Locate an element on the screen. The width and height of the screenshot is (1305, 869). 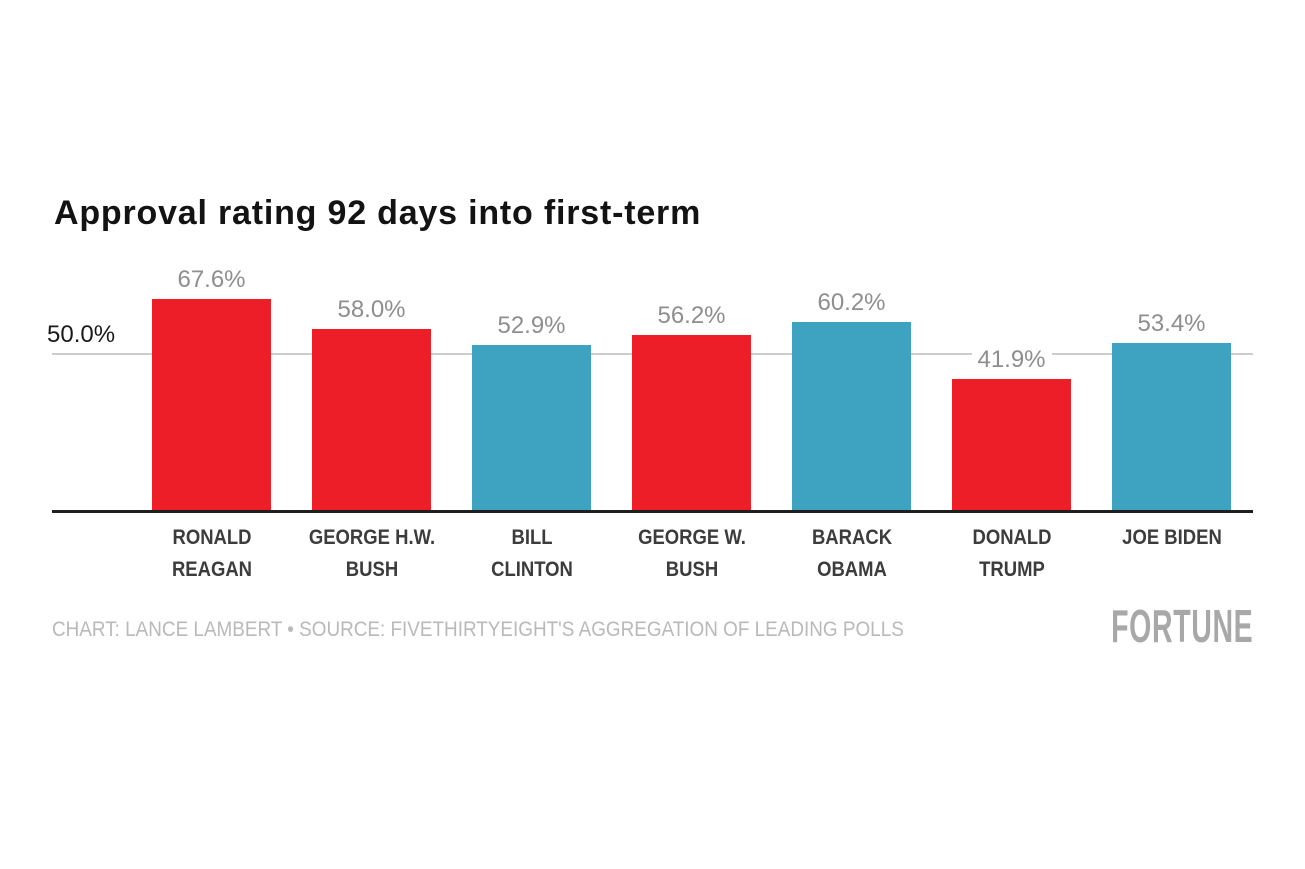
bar-value-label: 53.4% is located at coordinates (1171, 324).